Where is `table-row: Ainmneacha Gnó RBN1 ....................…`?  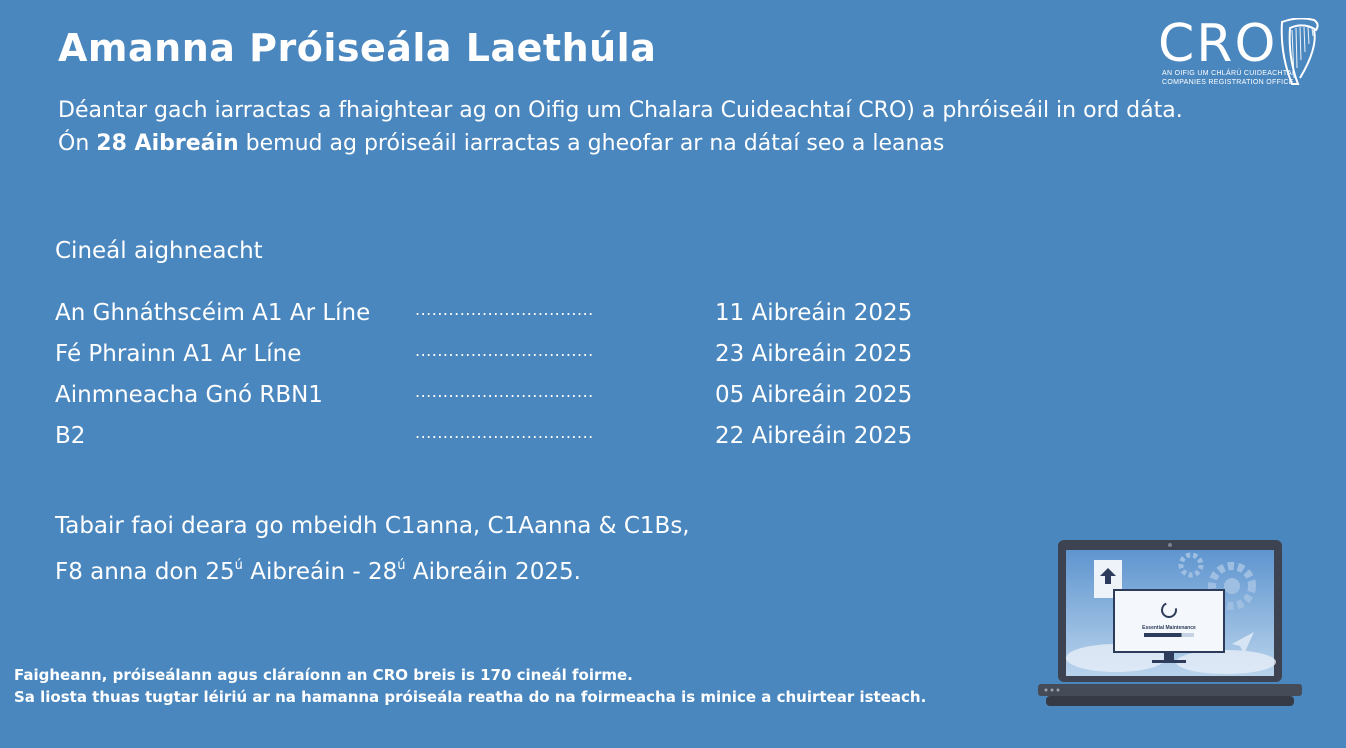 table-row: Ainmneacha Gnó RBN1 ....................… is located at coordinates (505, 402).